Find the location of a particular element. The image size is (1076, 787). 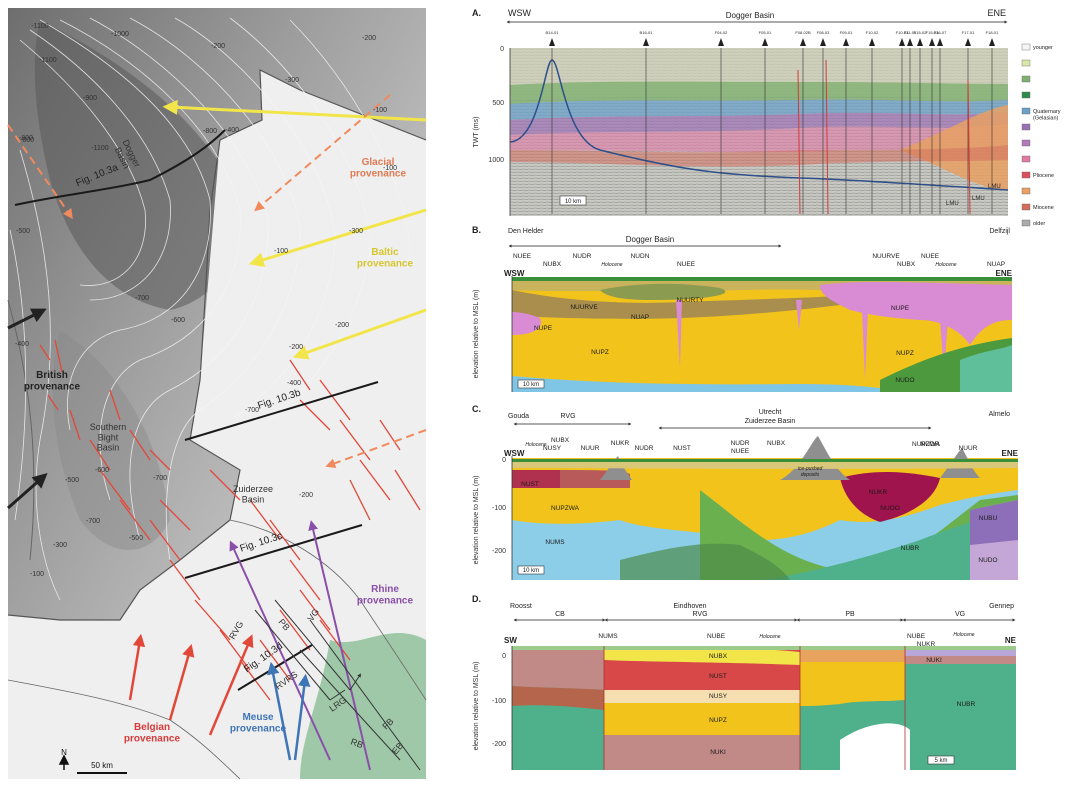

right-town: Delfzijl is located at coordinates (999, 231).